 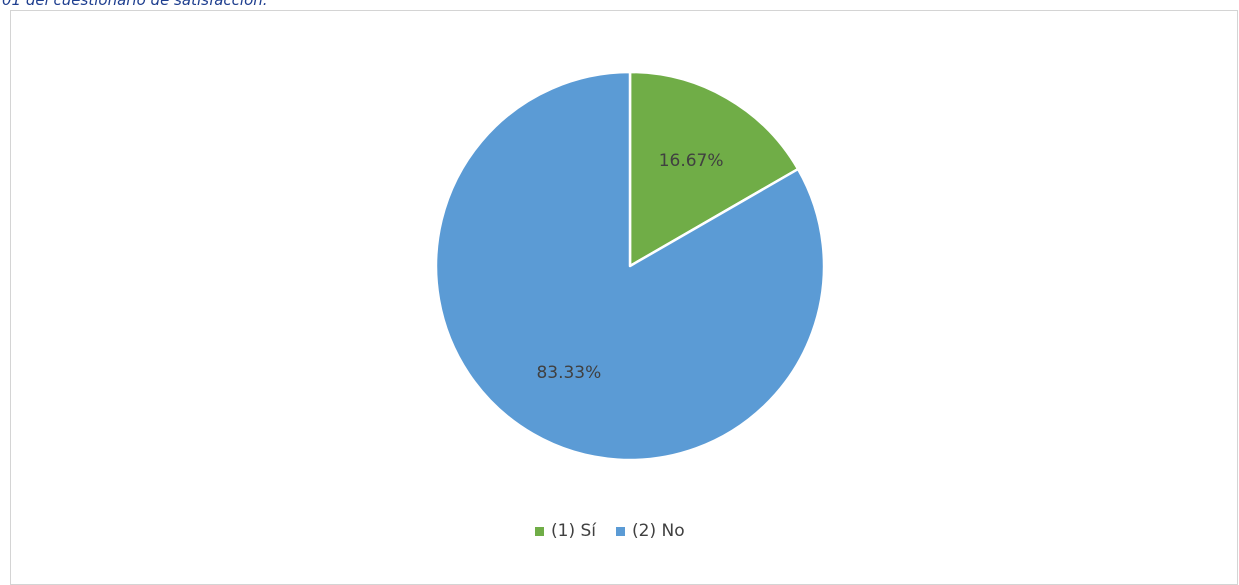 I want to click on legend-item-si: (1) Sí, so click(x=565, y=531).